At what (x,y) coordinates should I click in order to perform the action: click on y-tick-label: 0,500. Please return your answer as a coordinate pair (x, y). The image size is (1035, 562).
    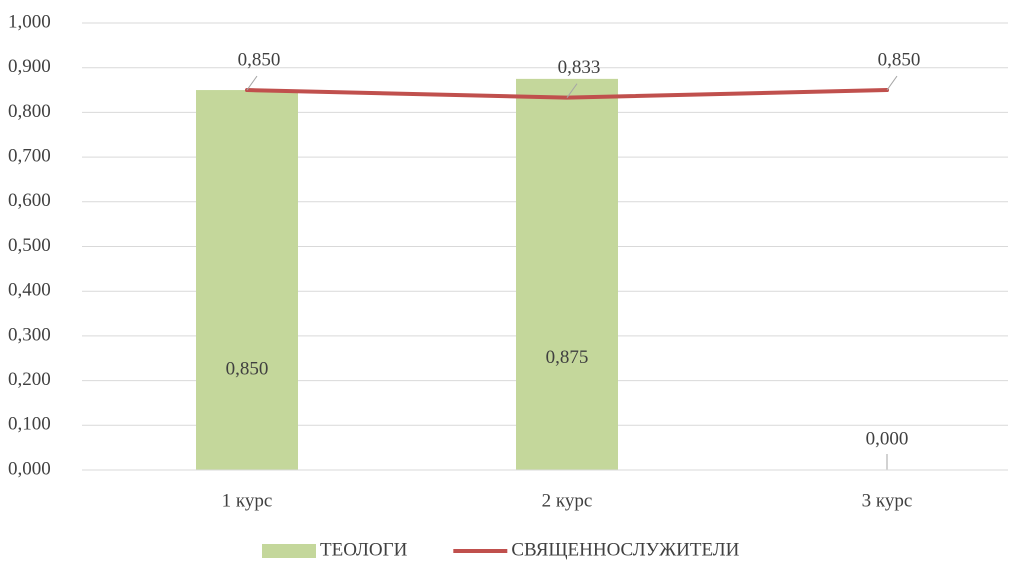
    Looking at the image, I should click on (29, 245).